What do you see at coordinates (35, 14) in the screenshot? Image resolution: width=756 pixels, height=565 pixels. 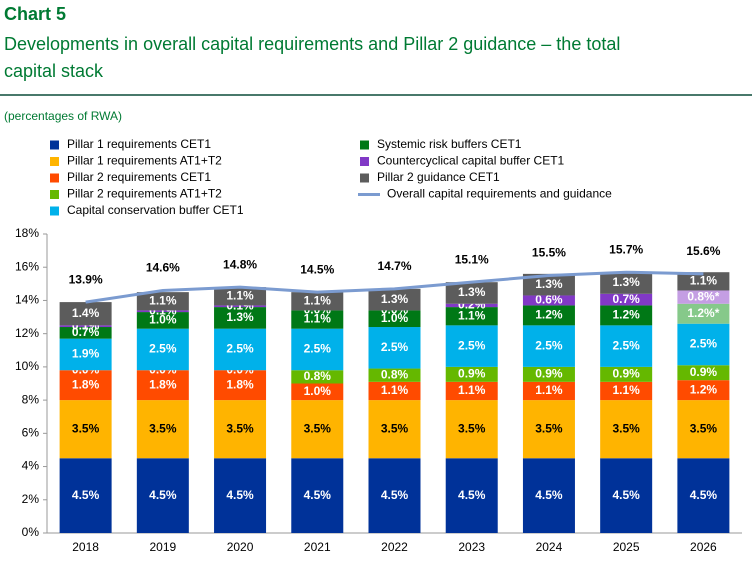 I see `chart-title: Chart 5` at bounding box center [35, 14].